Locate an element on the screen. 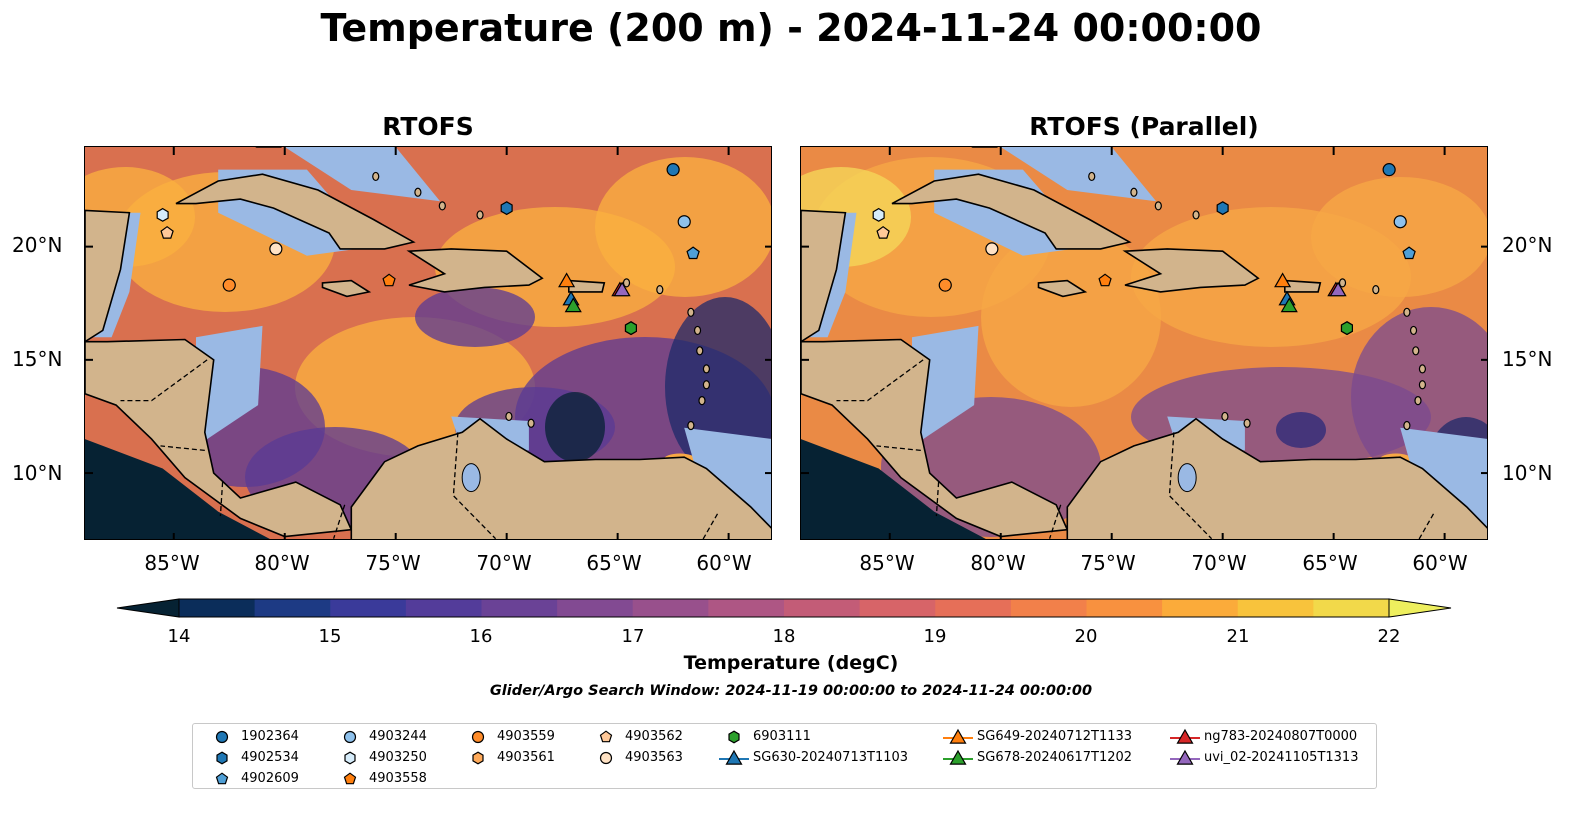  continental-shelf is located at coordinates (945, 382).